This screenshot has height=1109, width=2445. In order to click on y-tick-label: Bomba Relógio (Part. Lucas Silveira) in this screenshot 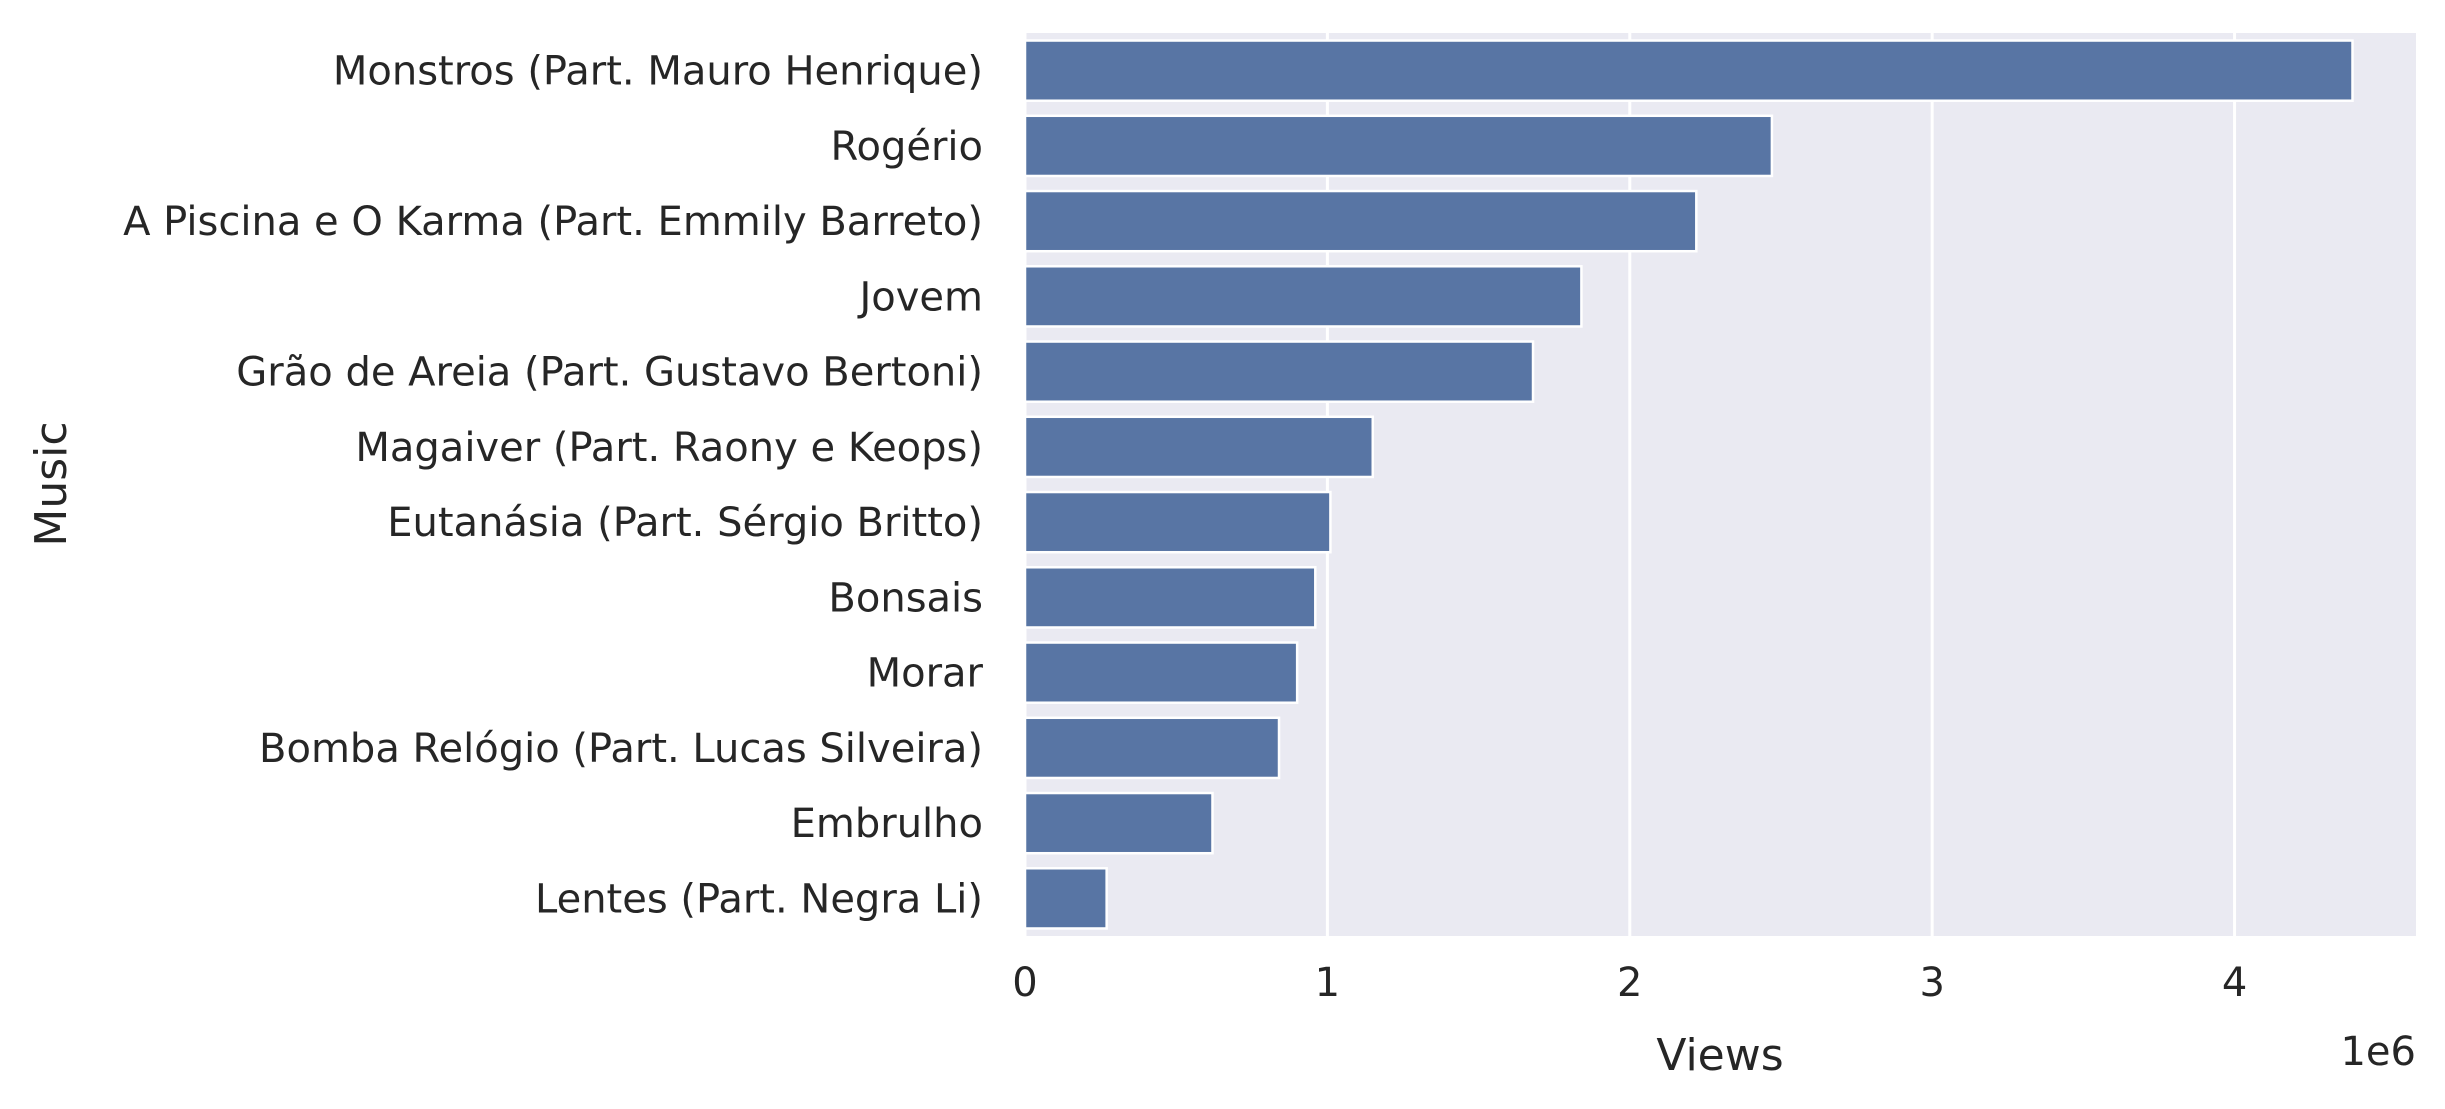, I will do `click(621, 749)`.